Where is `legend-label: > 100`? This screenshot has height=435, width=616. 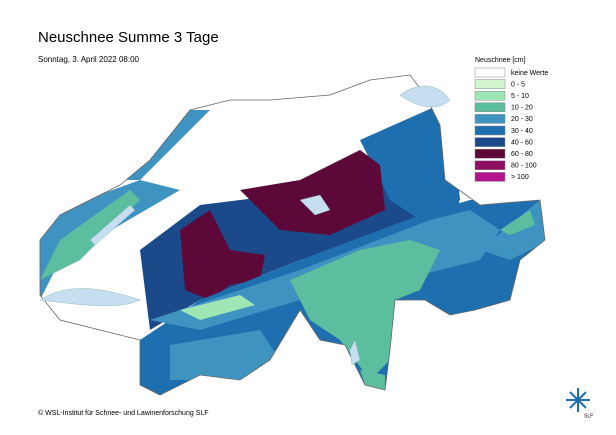
legend-label: > 100 is located at coordinates (520, 177).